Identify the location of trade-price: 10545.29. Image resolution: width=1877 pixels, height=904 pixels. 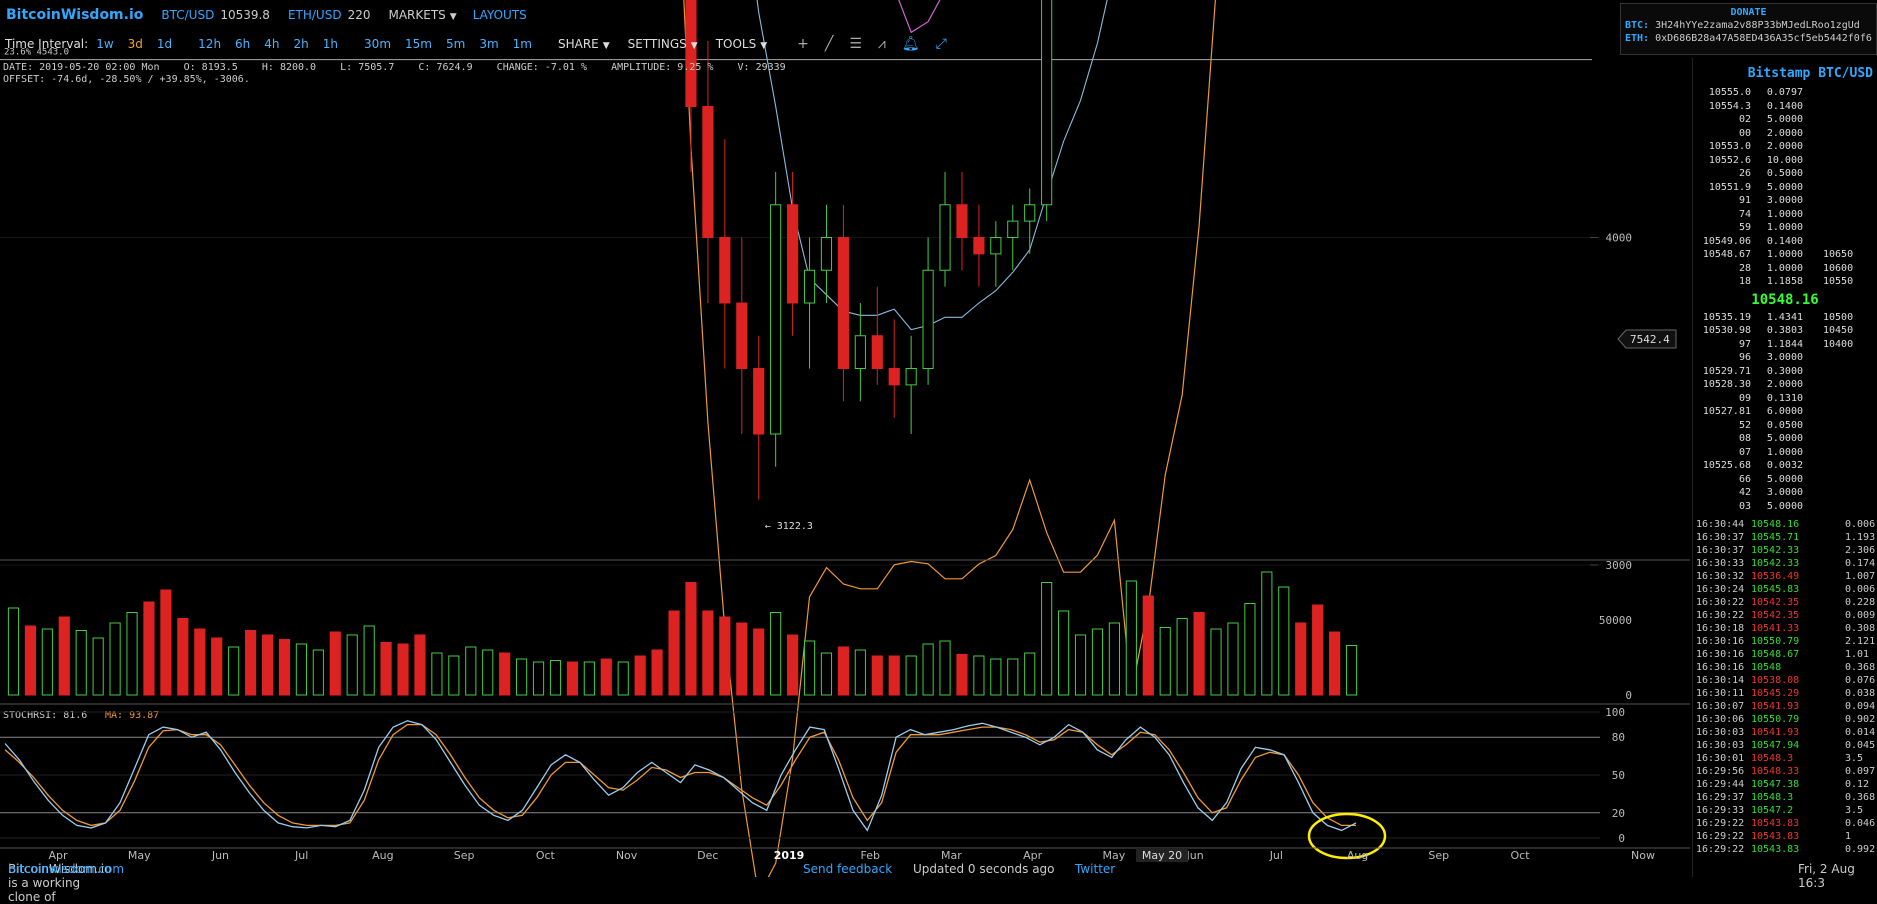
(1775, 693).